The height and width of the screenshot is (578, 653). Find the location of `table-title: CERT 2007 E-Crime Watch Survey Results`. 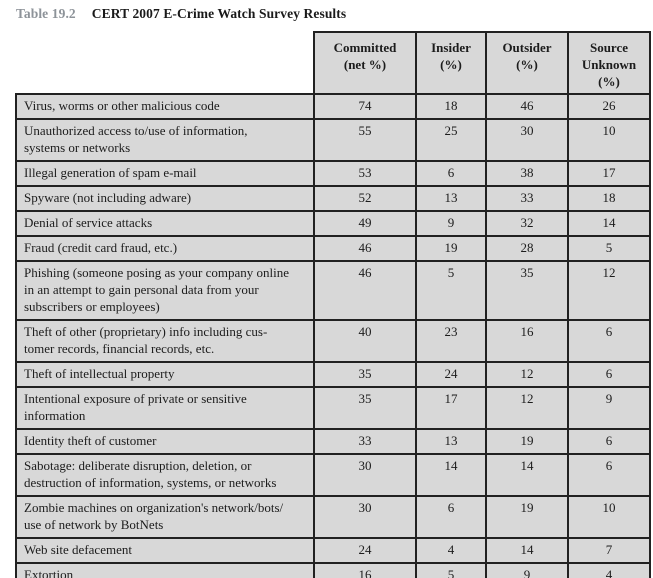

table-title: CERT 2007 E-Crime Watch Survey Results is located at coordinates (219, 13).